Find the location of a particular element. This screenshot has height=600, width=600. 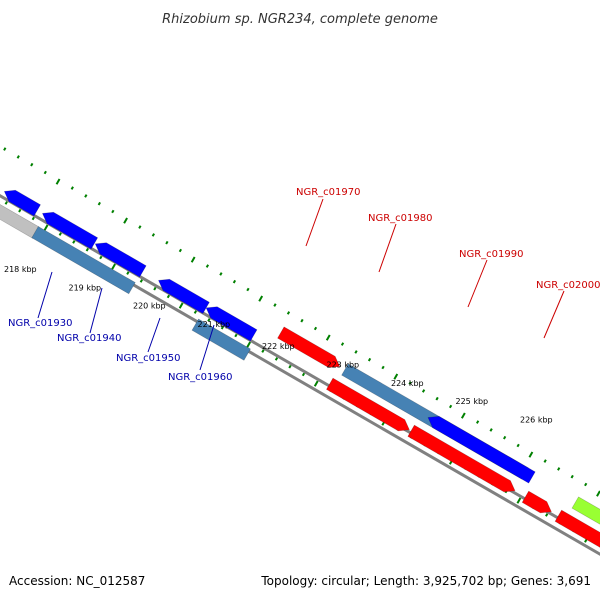

tick-label-220: 220 kbp is located at coordinates (149, 306).